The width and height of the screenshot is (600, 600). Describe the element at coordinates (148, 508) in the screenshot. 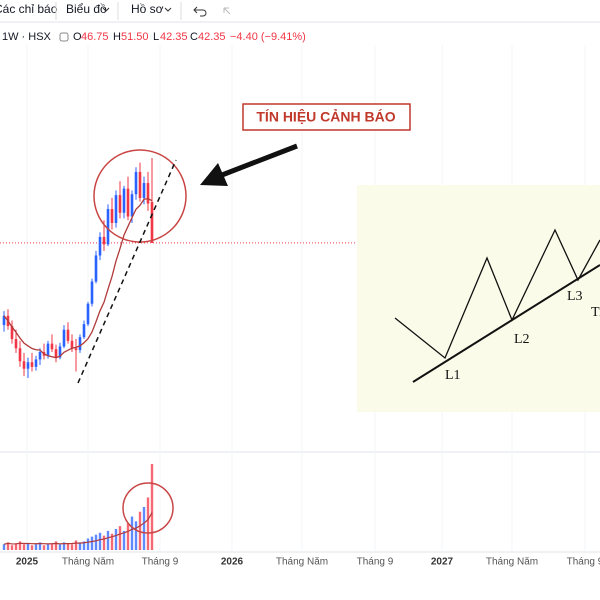

I see `highlight-circle` at that location.